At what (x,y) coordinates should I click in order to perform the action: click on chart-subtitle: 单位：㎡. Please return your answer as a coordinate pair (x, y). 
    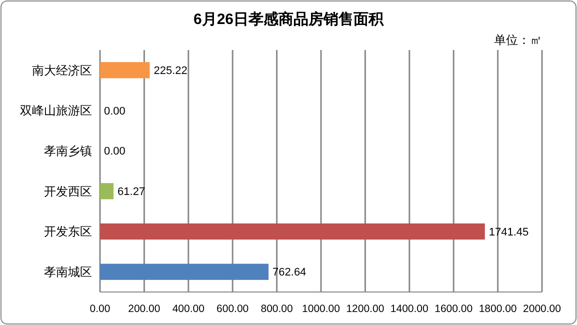
    Looking at the image, I should click on (518, 40).